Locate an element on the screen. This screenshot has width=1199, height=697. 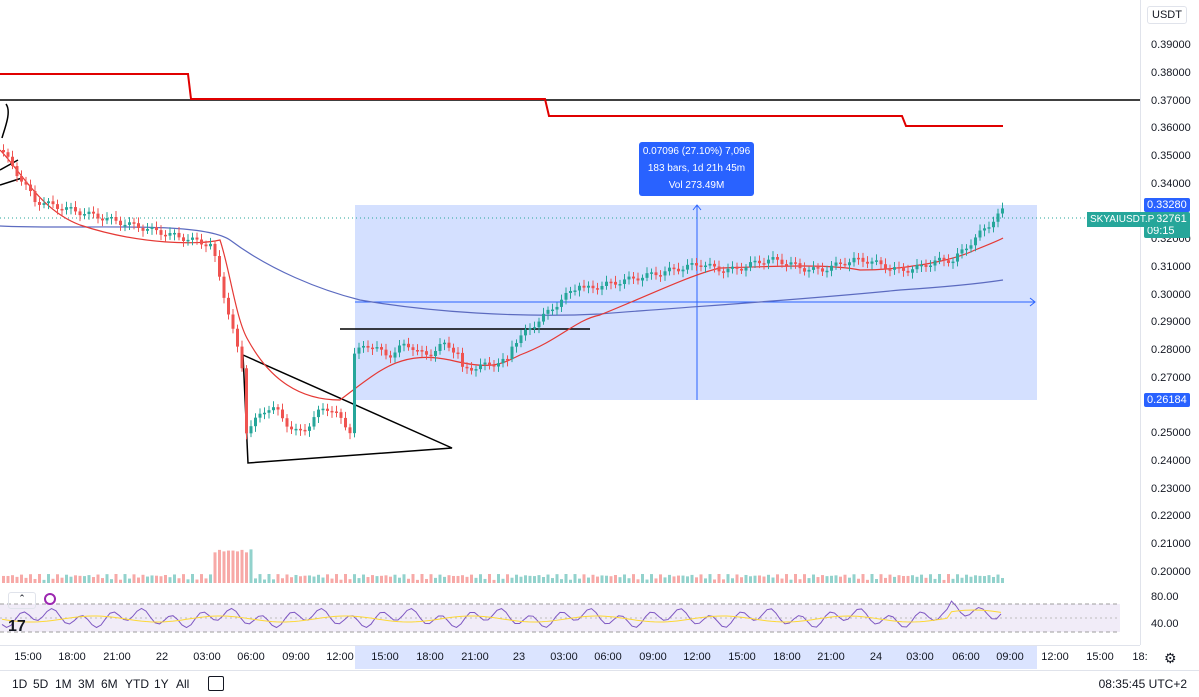
range-button-1d: 1D is located at coordinates (20, 684).